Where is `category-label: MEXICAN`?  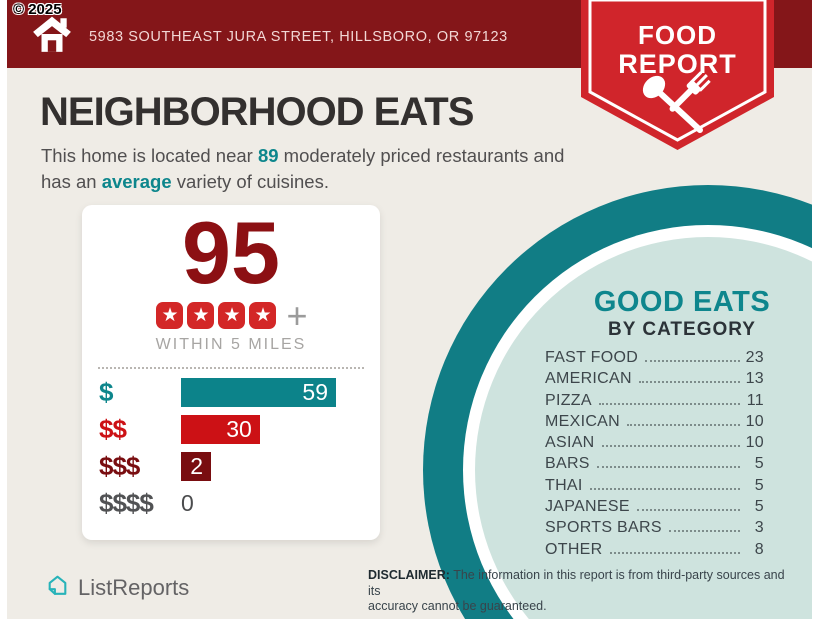 category-label: MEXICAN is located at coordinates (582, 421).